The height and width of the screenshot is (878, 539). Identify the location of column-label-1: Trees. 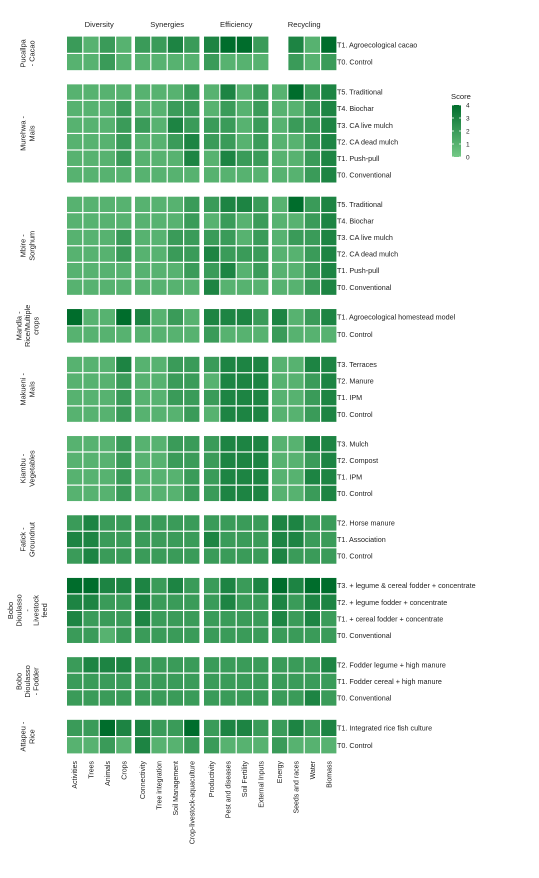
(92, 770).